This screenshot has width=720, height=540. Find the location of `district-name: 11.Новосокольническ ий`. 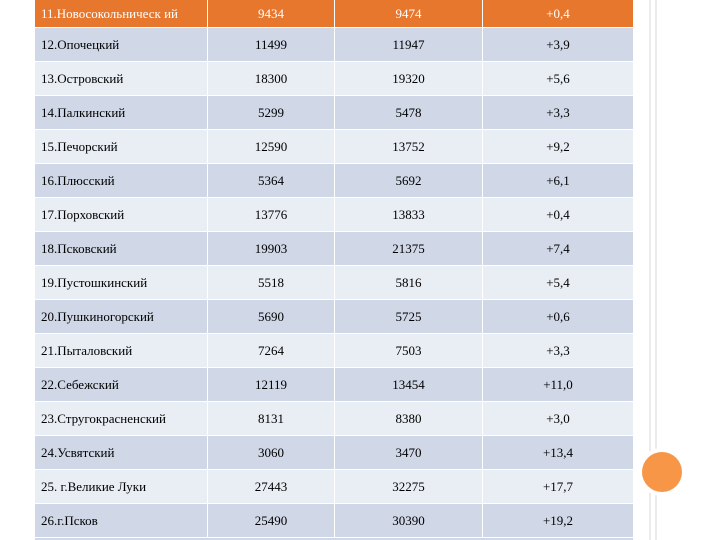

district-name: 11.Новосокольническ ий is located at coordinates (121, 13).